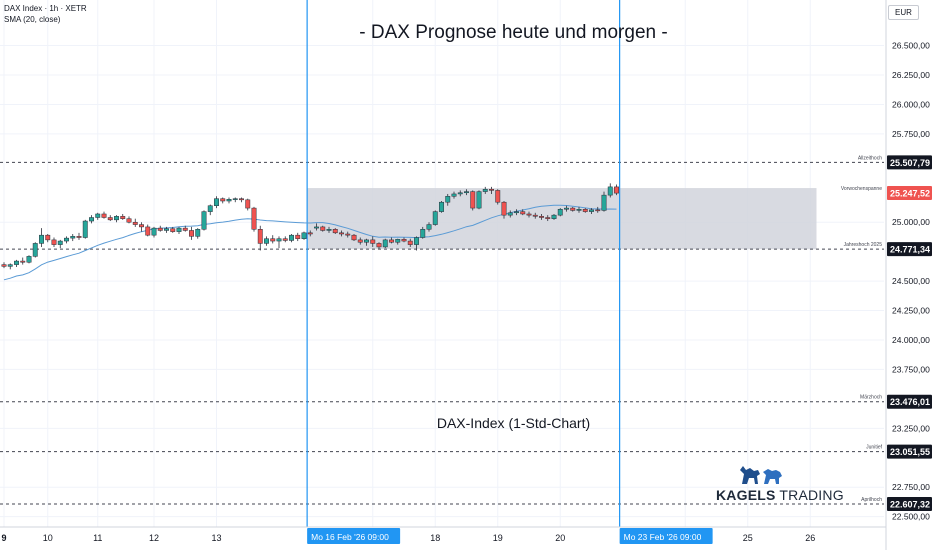 This screenshot has width=932, height=550. What do you see at coordinates (154, 538) in the screenshot?
I see `x-tick-label: 12` at bounding box center [154, 538].